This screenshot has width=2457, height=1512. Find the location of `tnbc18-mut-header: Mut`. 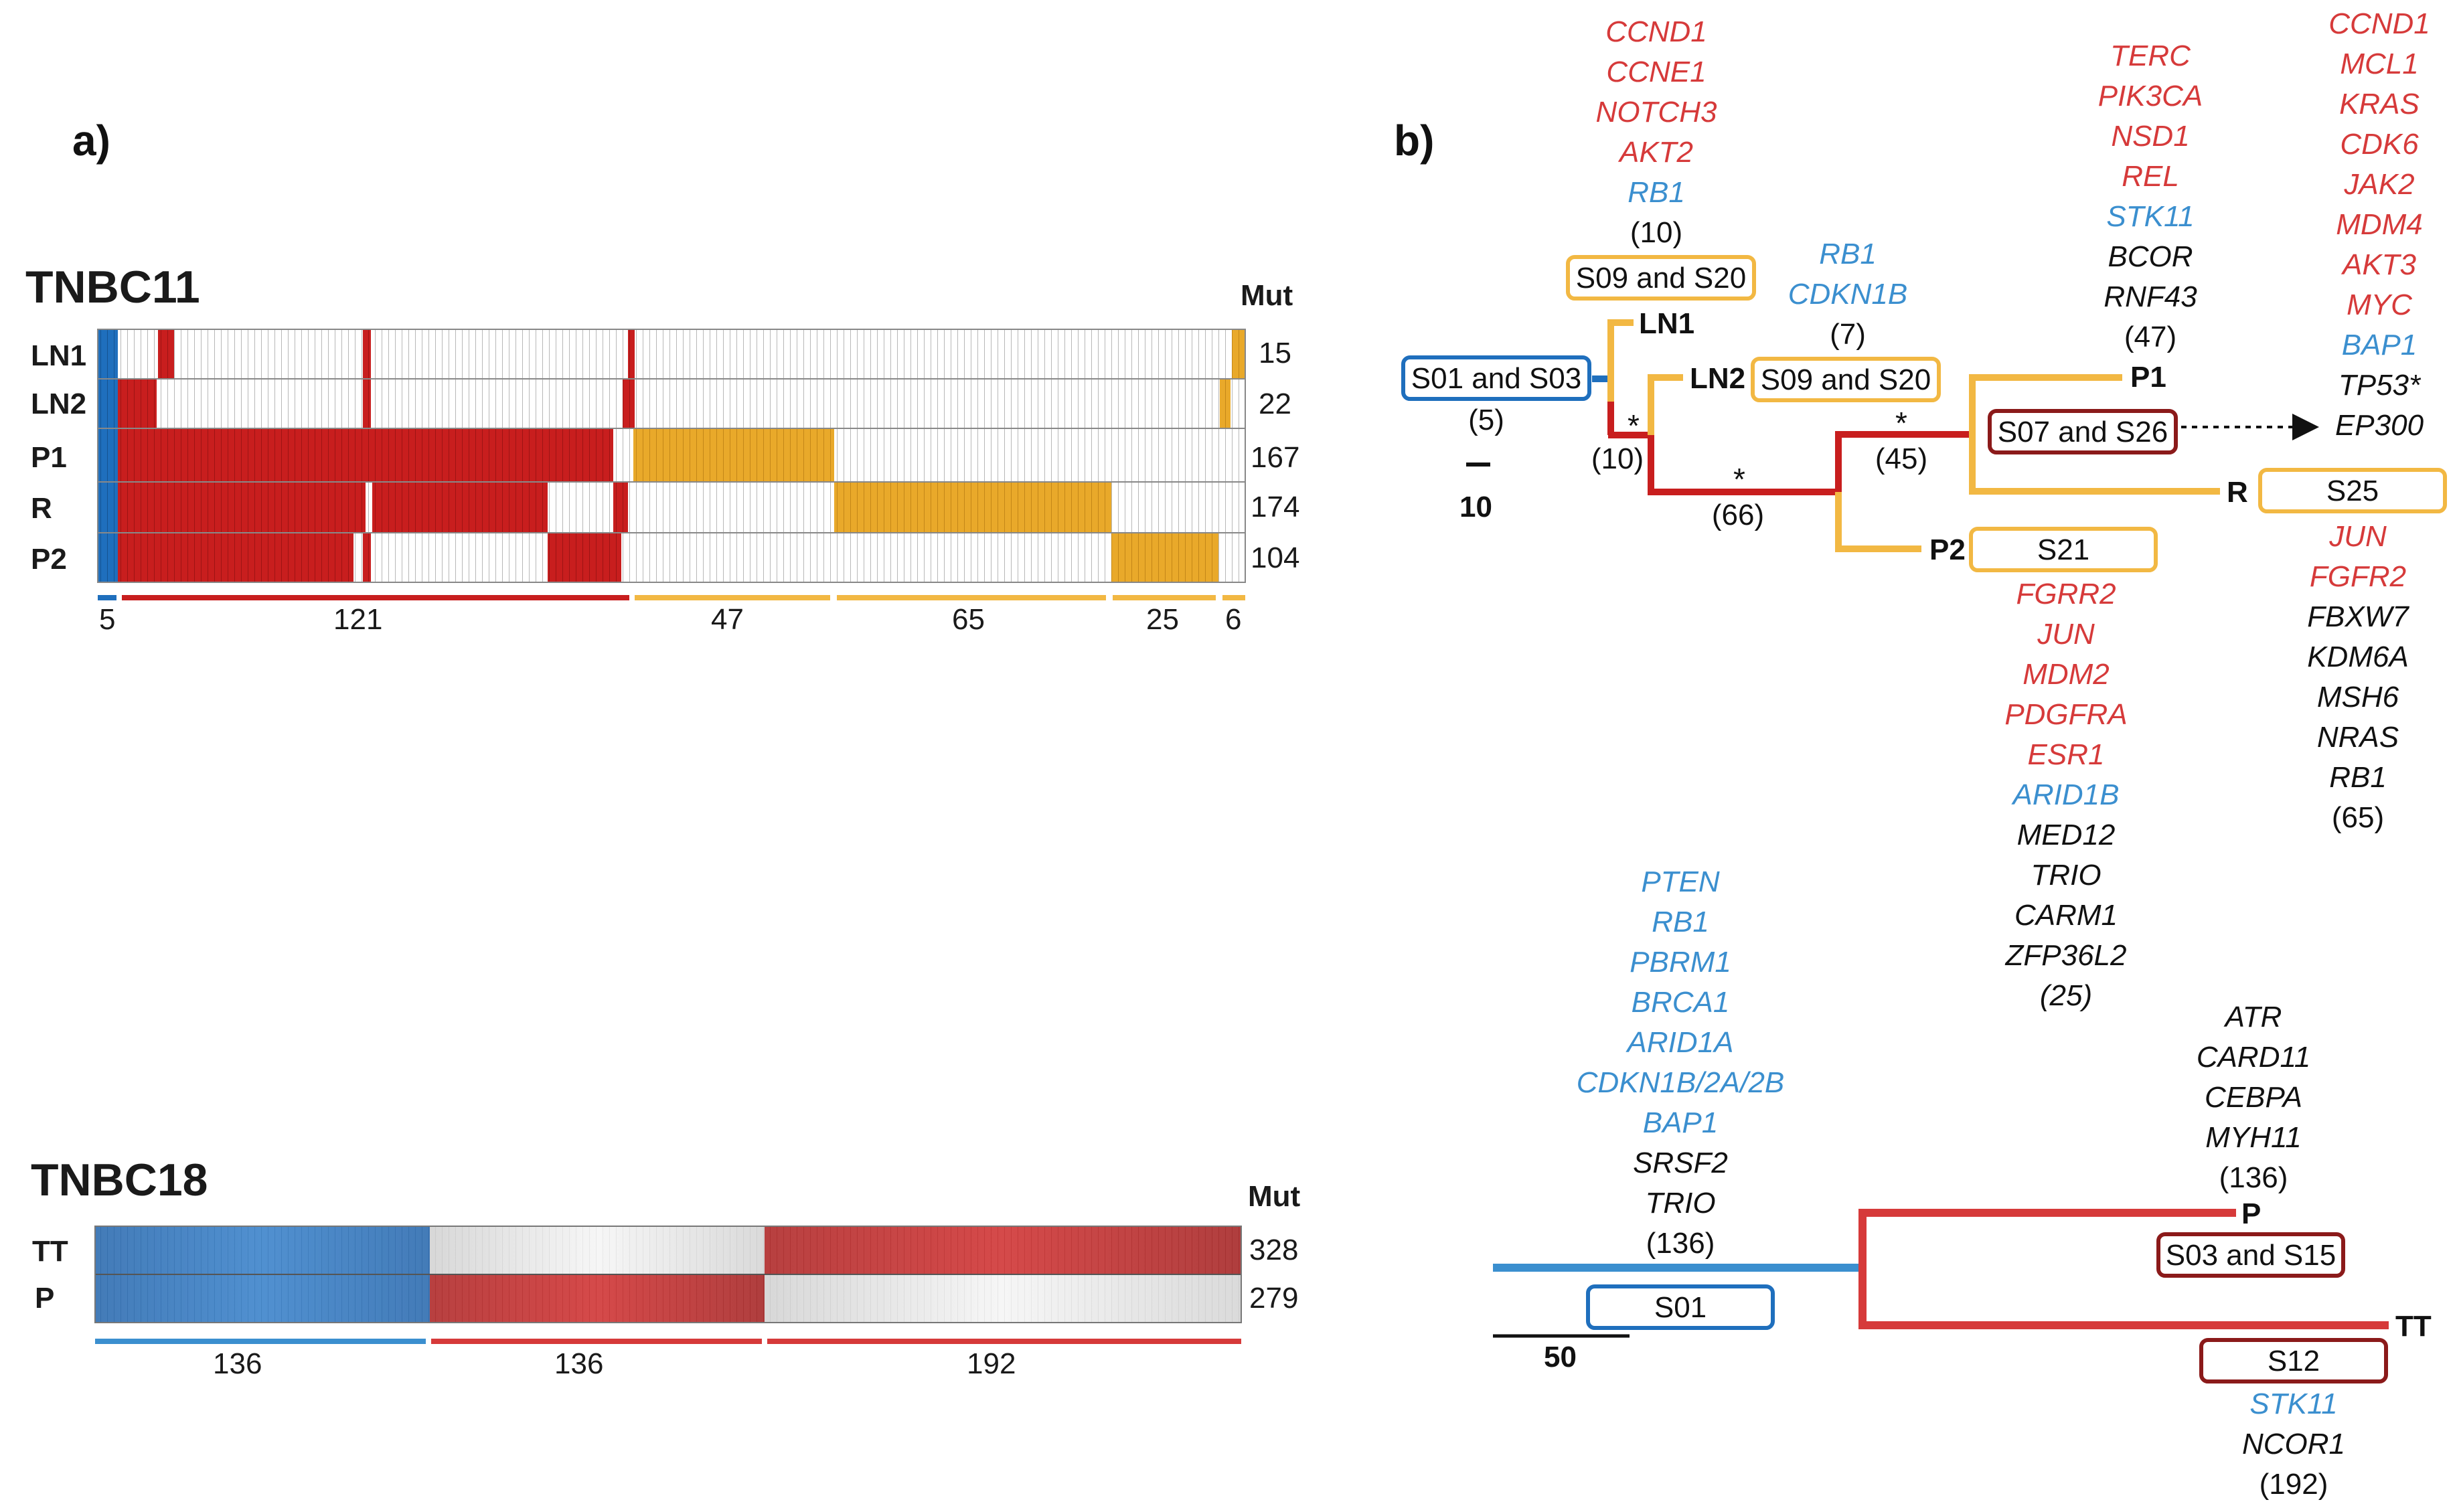

tnbc18-mut-header: Mut is located at coordinates (1274, 1196).